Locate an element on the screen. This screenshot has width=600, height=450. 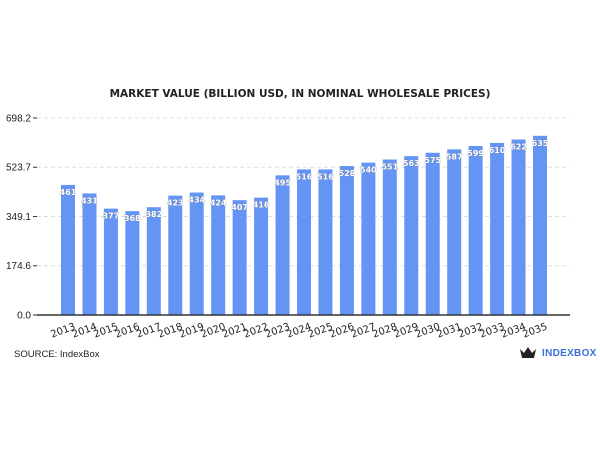
data-label: 528 is located at coordinates (347, 173).